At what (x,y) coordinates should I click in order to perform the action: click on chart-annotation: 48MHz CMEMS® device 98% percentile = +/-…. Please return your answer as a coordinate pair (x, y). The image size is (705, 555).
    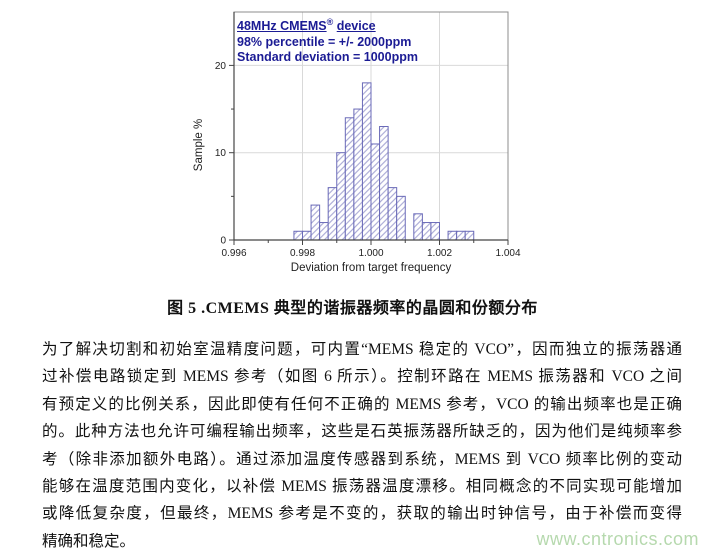
    Looking at the image, I should click on (327, 41).